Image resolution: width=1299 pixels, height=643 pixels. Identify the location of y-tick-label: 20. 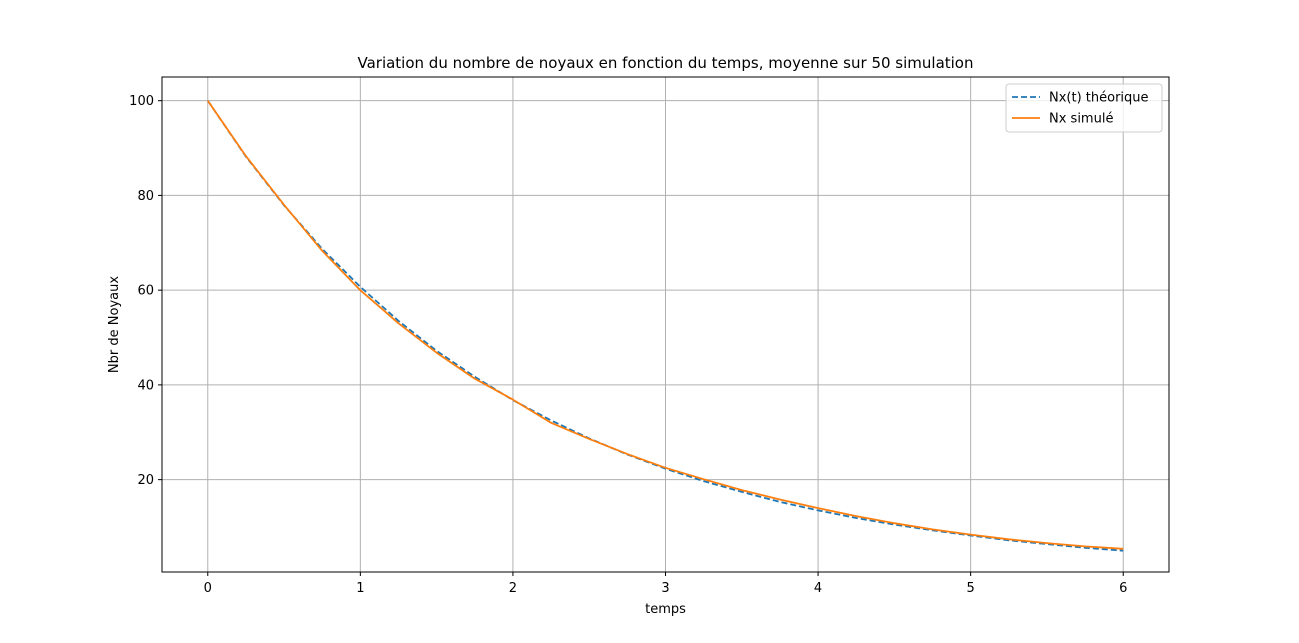
(145, 480).